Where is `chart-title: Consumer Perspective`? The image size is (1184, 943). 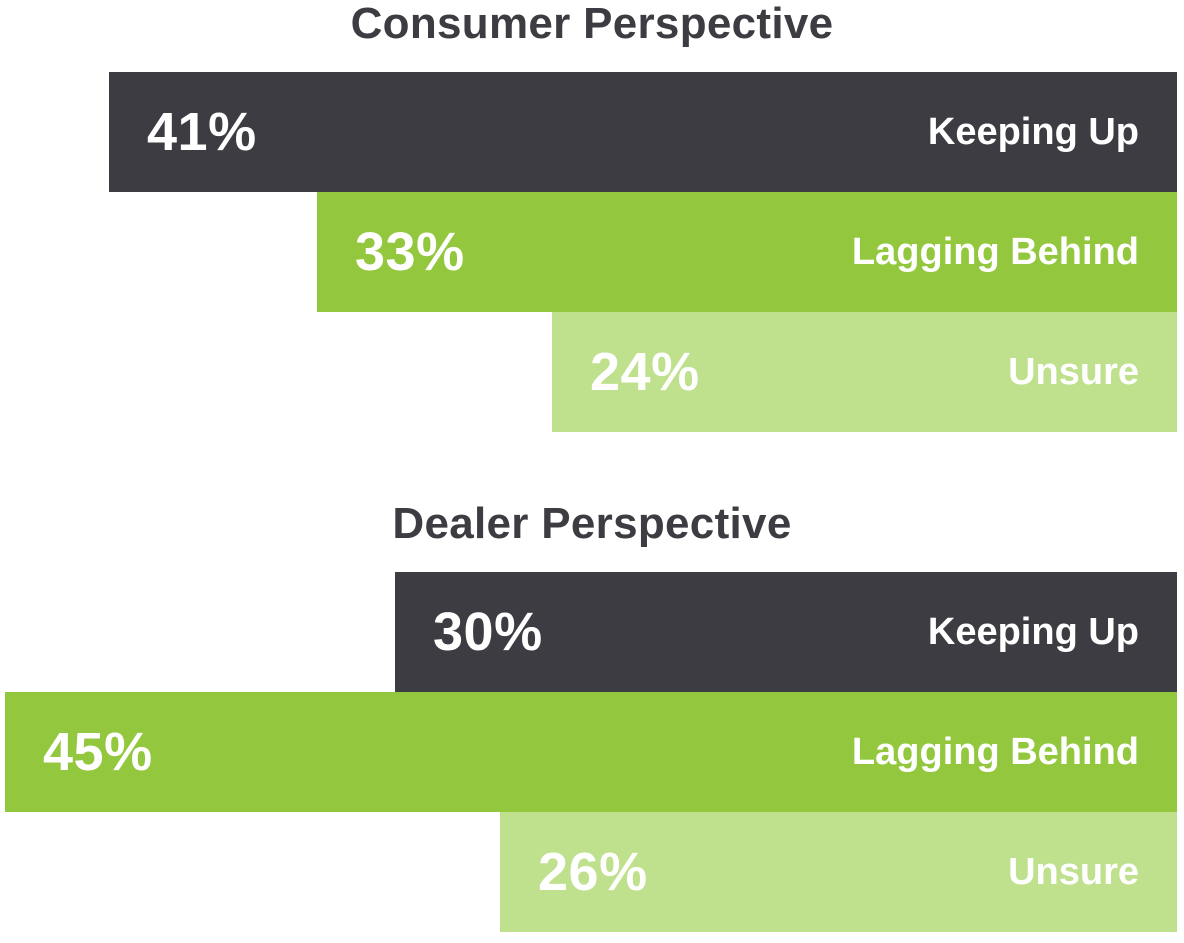 chart-title: Consumer Perspective is located at coordinates (592, 24).